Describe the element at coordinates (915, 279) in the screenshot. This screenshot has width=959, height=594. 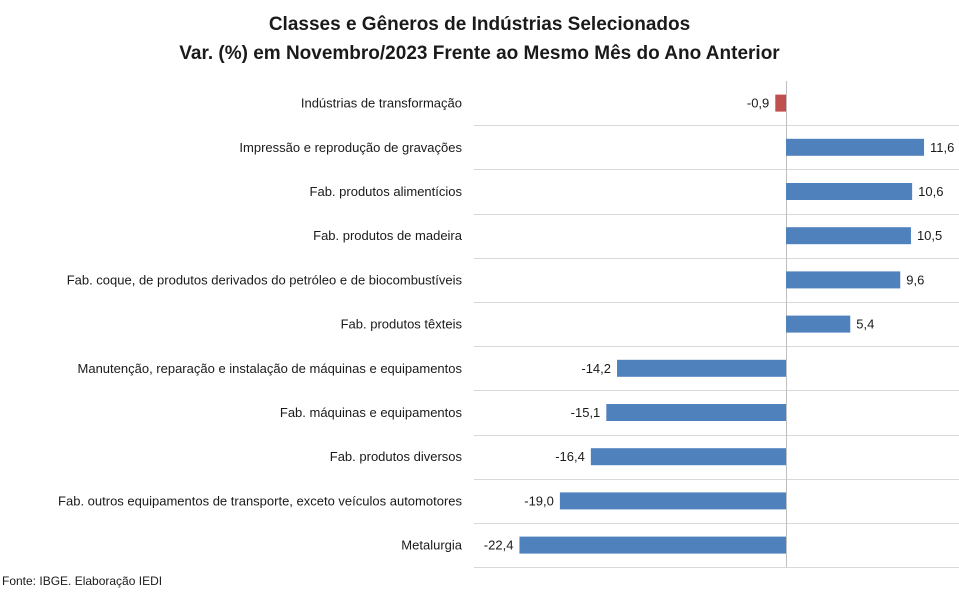
I see `data-label: 9,6` at that location.